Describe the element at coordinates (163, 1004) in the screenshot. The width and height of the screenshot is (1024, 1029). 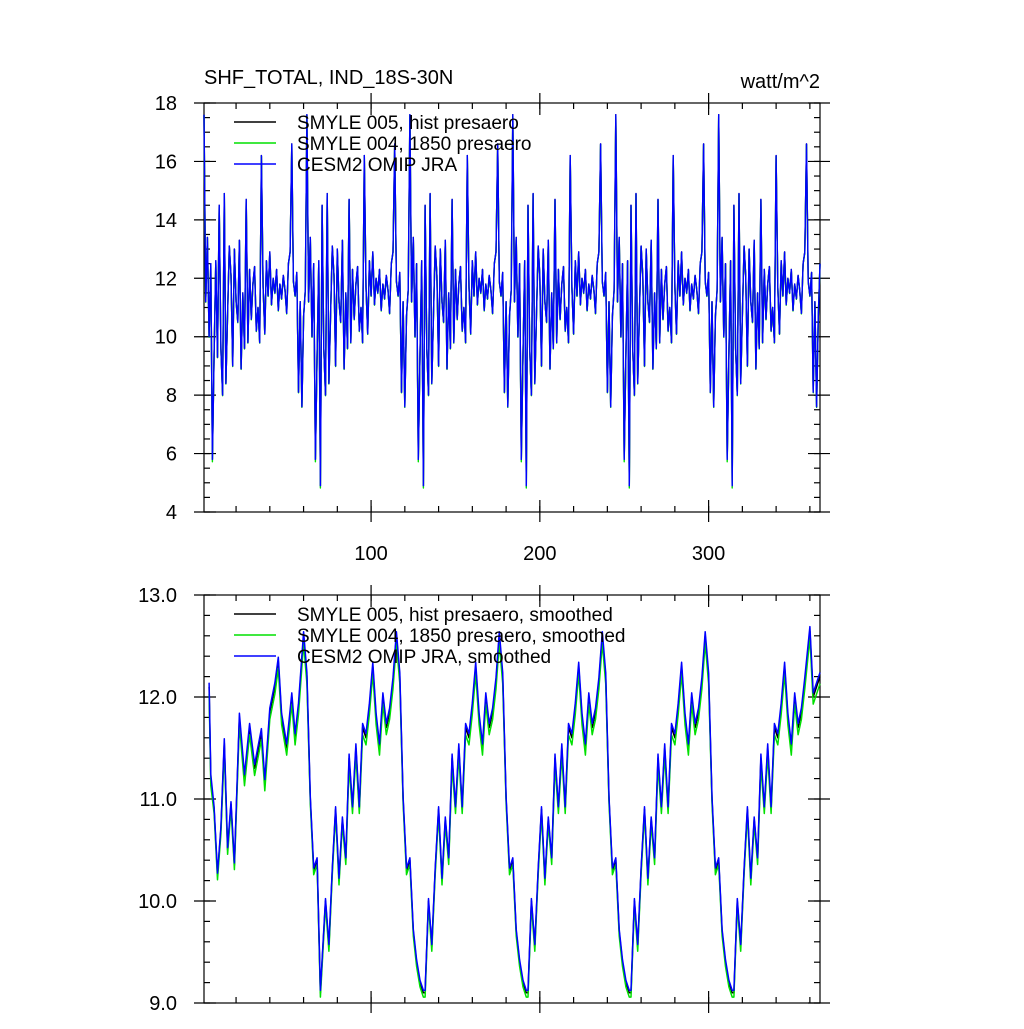
I see `y-tick-label: 9.0` at that location.